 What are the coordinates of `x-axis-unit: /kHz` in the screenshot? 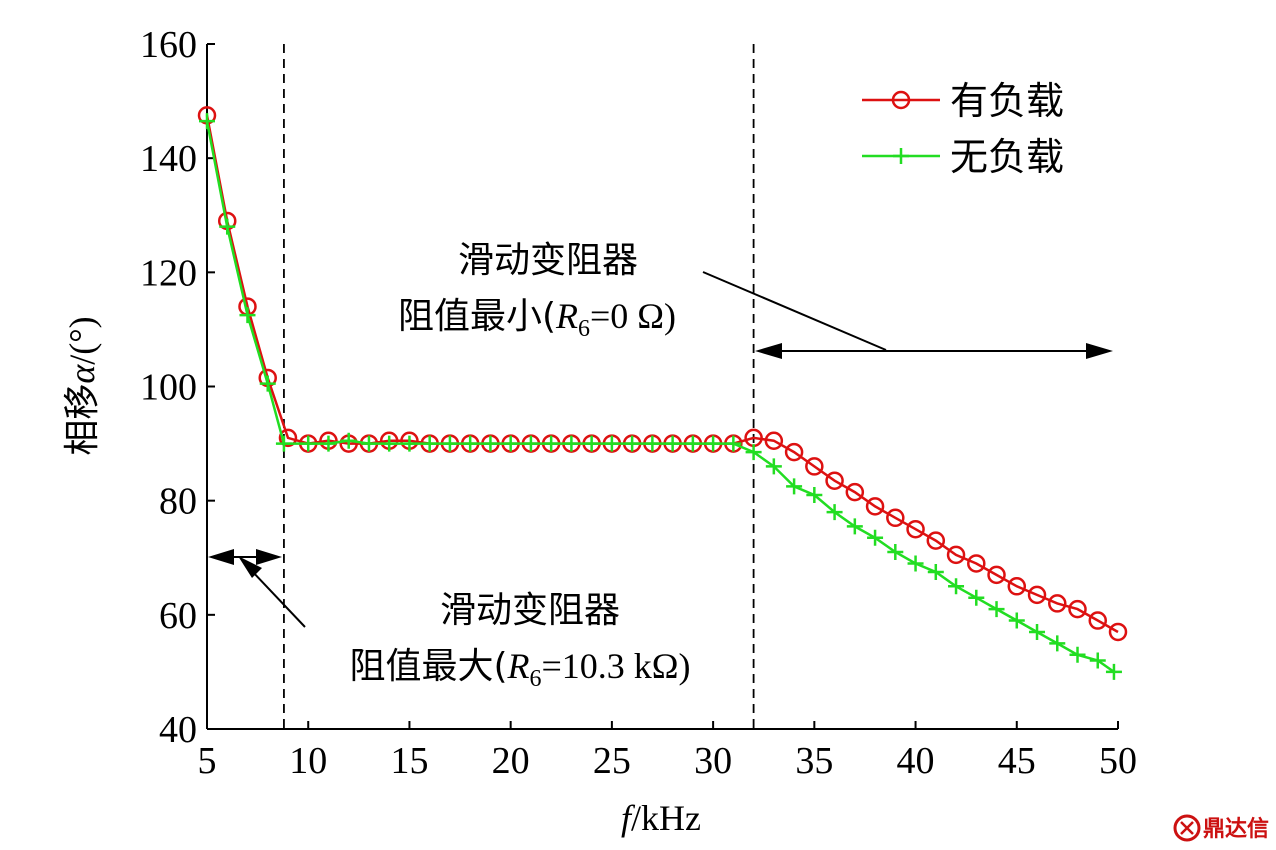 It's located at (666, 818).